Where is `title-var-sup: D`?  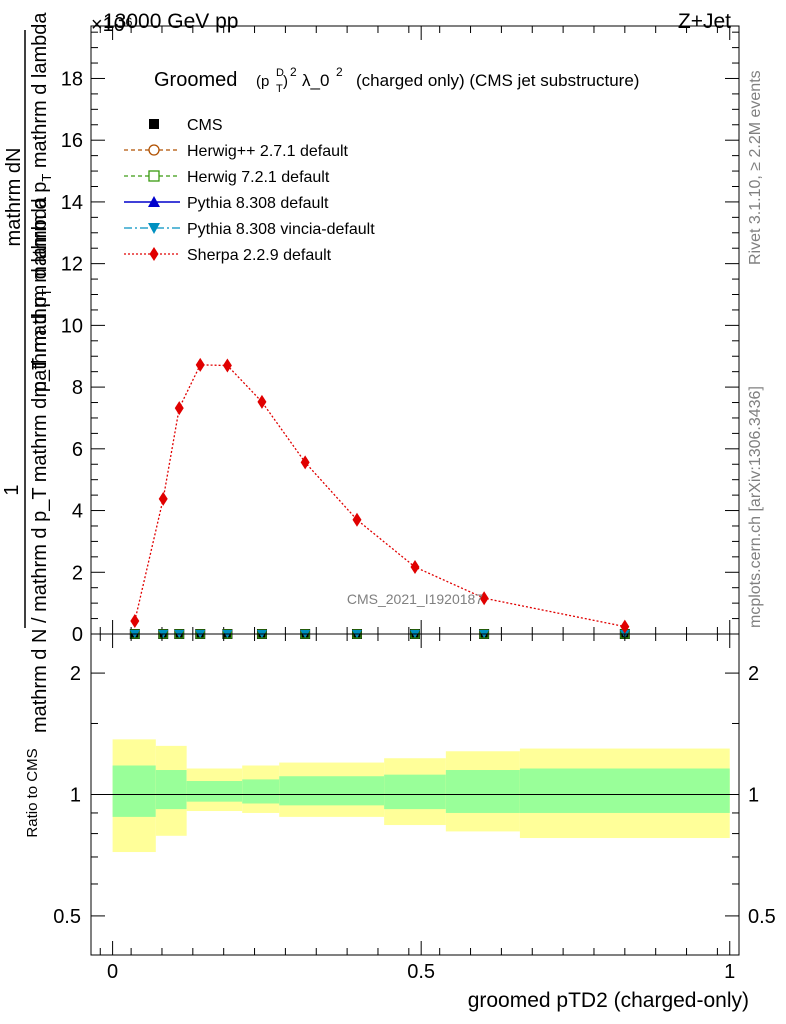 title-var-sup: D is located at coordinates (280, 73).